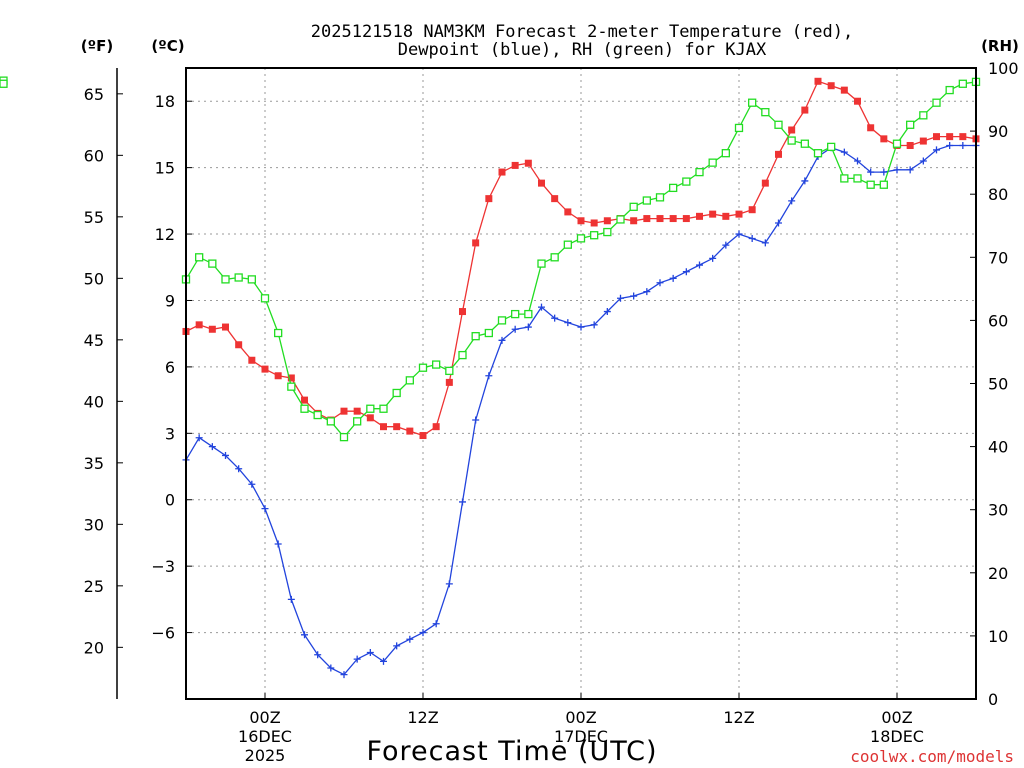 This screenshot has width=1024, height=768. I want to click on fahrenheit-tick-label: 65, so click(94, 94).